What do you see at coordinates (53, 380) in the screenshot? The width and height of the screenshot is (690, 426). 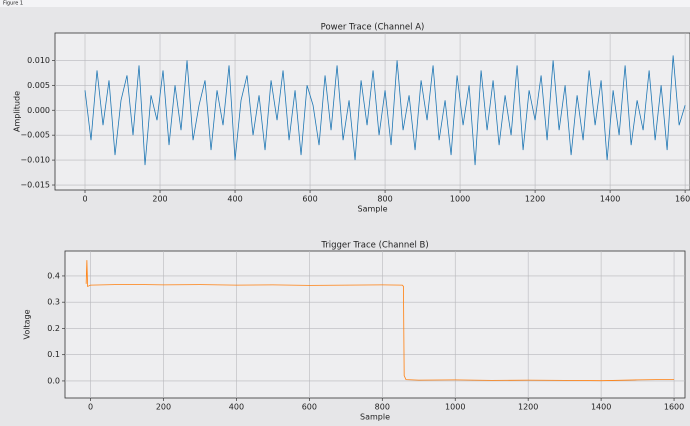 I see `y-tick-label: 0.0` at bounding box center [53, 380].